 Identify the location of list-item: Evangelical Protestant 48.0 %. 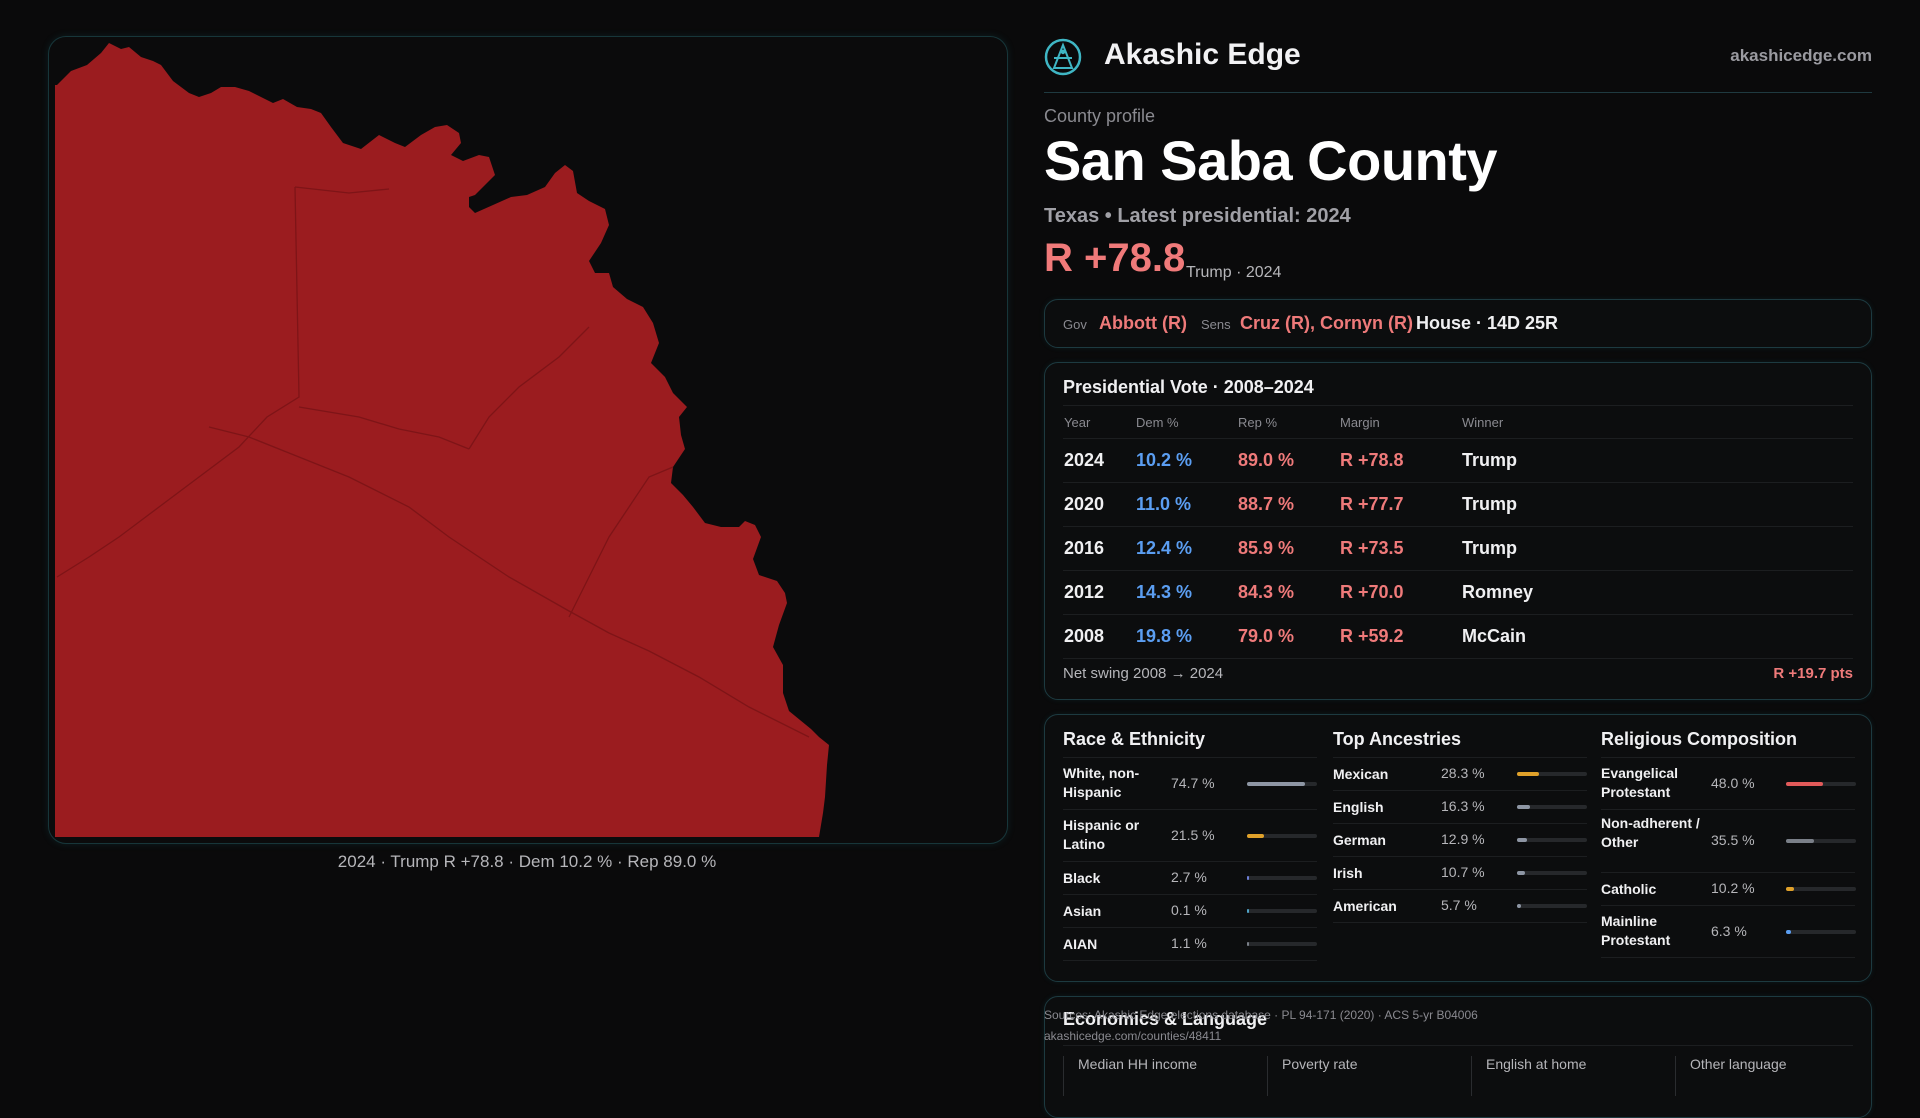
(1728, 784).